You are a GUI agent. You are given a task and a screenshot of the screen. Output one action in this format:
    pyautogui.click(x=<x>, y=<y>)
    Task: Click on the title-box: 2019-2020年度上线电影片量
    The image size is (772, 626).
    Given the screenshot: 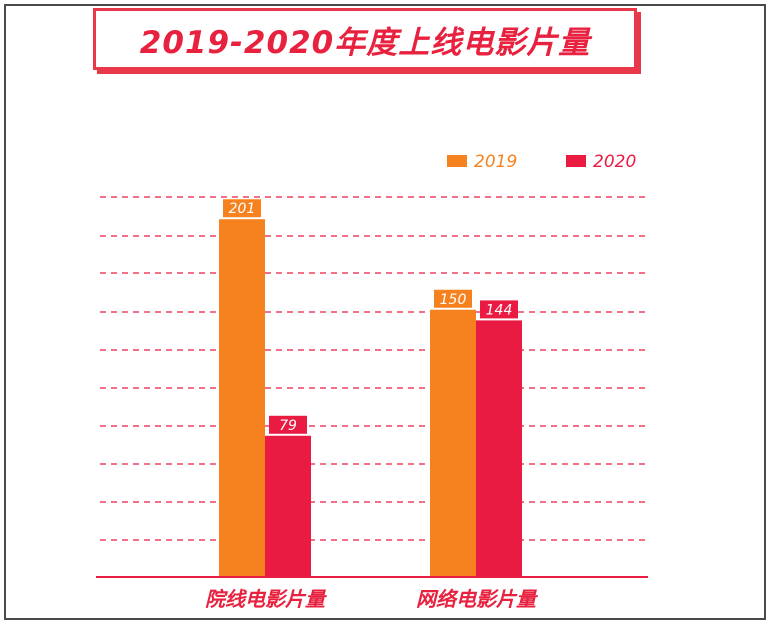 What is the action you would take?
    pyautogui.click(x=365, y=39)
    